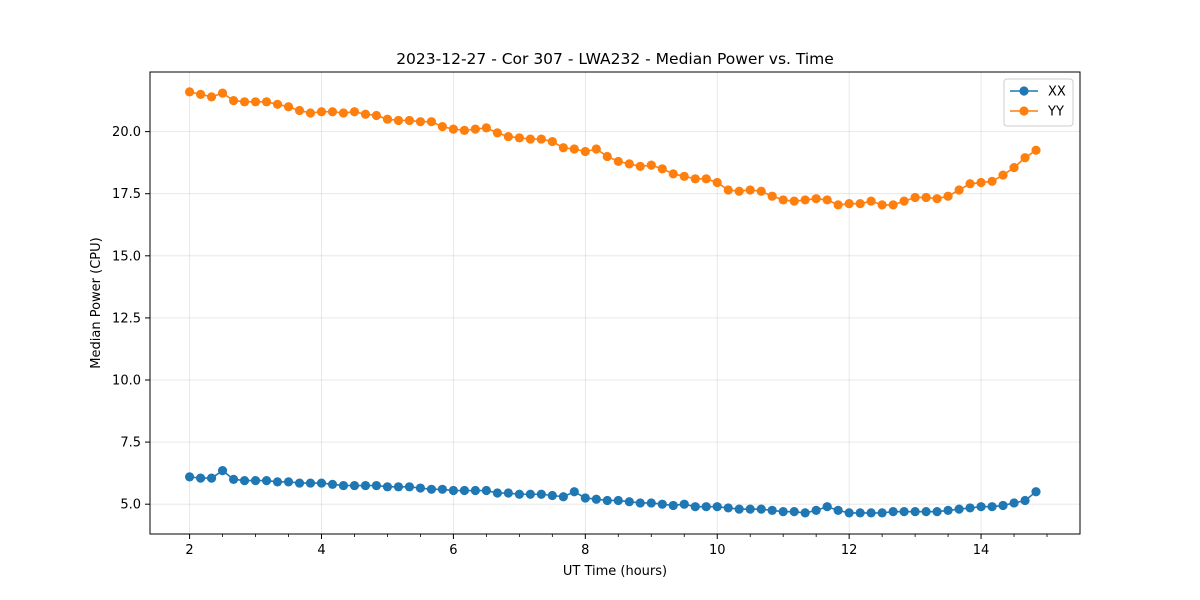  I want to click on x-tick-label: 10, so click(717, 550).